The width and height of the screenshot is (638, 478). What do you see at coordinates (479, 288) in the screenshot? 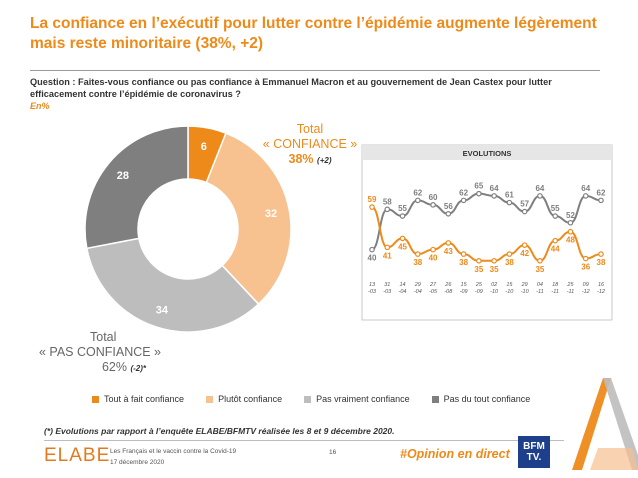
I see `evolution-x-label: 25 -09` at bounding box center [479, 288].